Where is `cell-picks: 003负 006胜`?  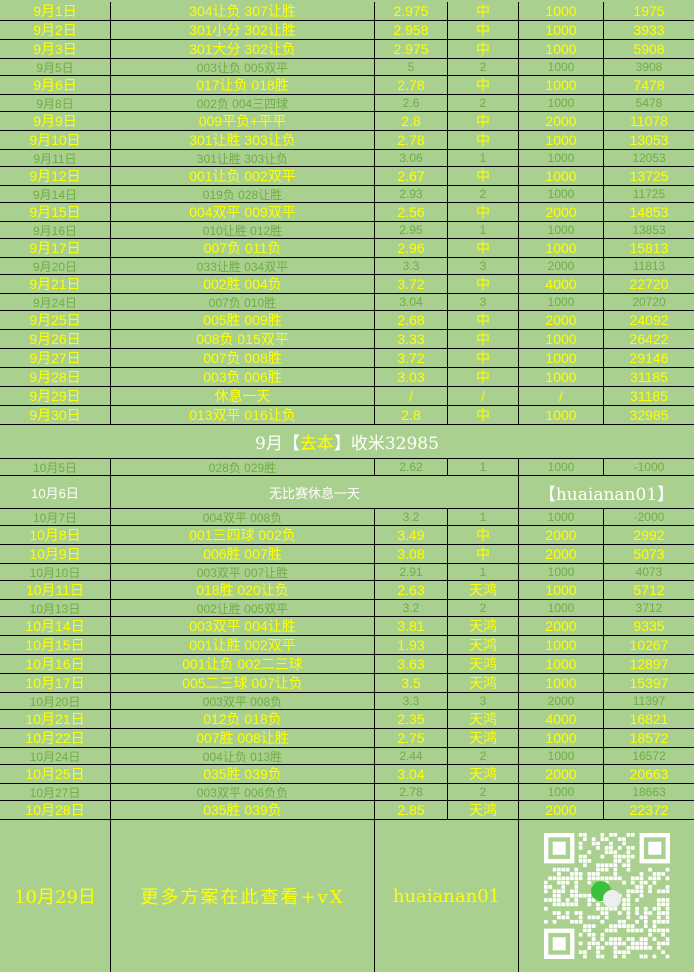
cell-picks: 003负 006胜 is located at coordinates (243, 377).